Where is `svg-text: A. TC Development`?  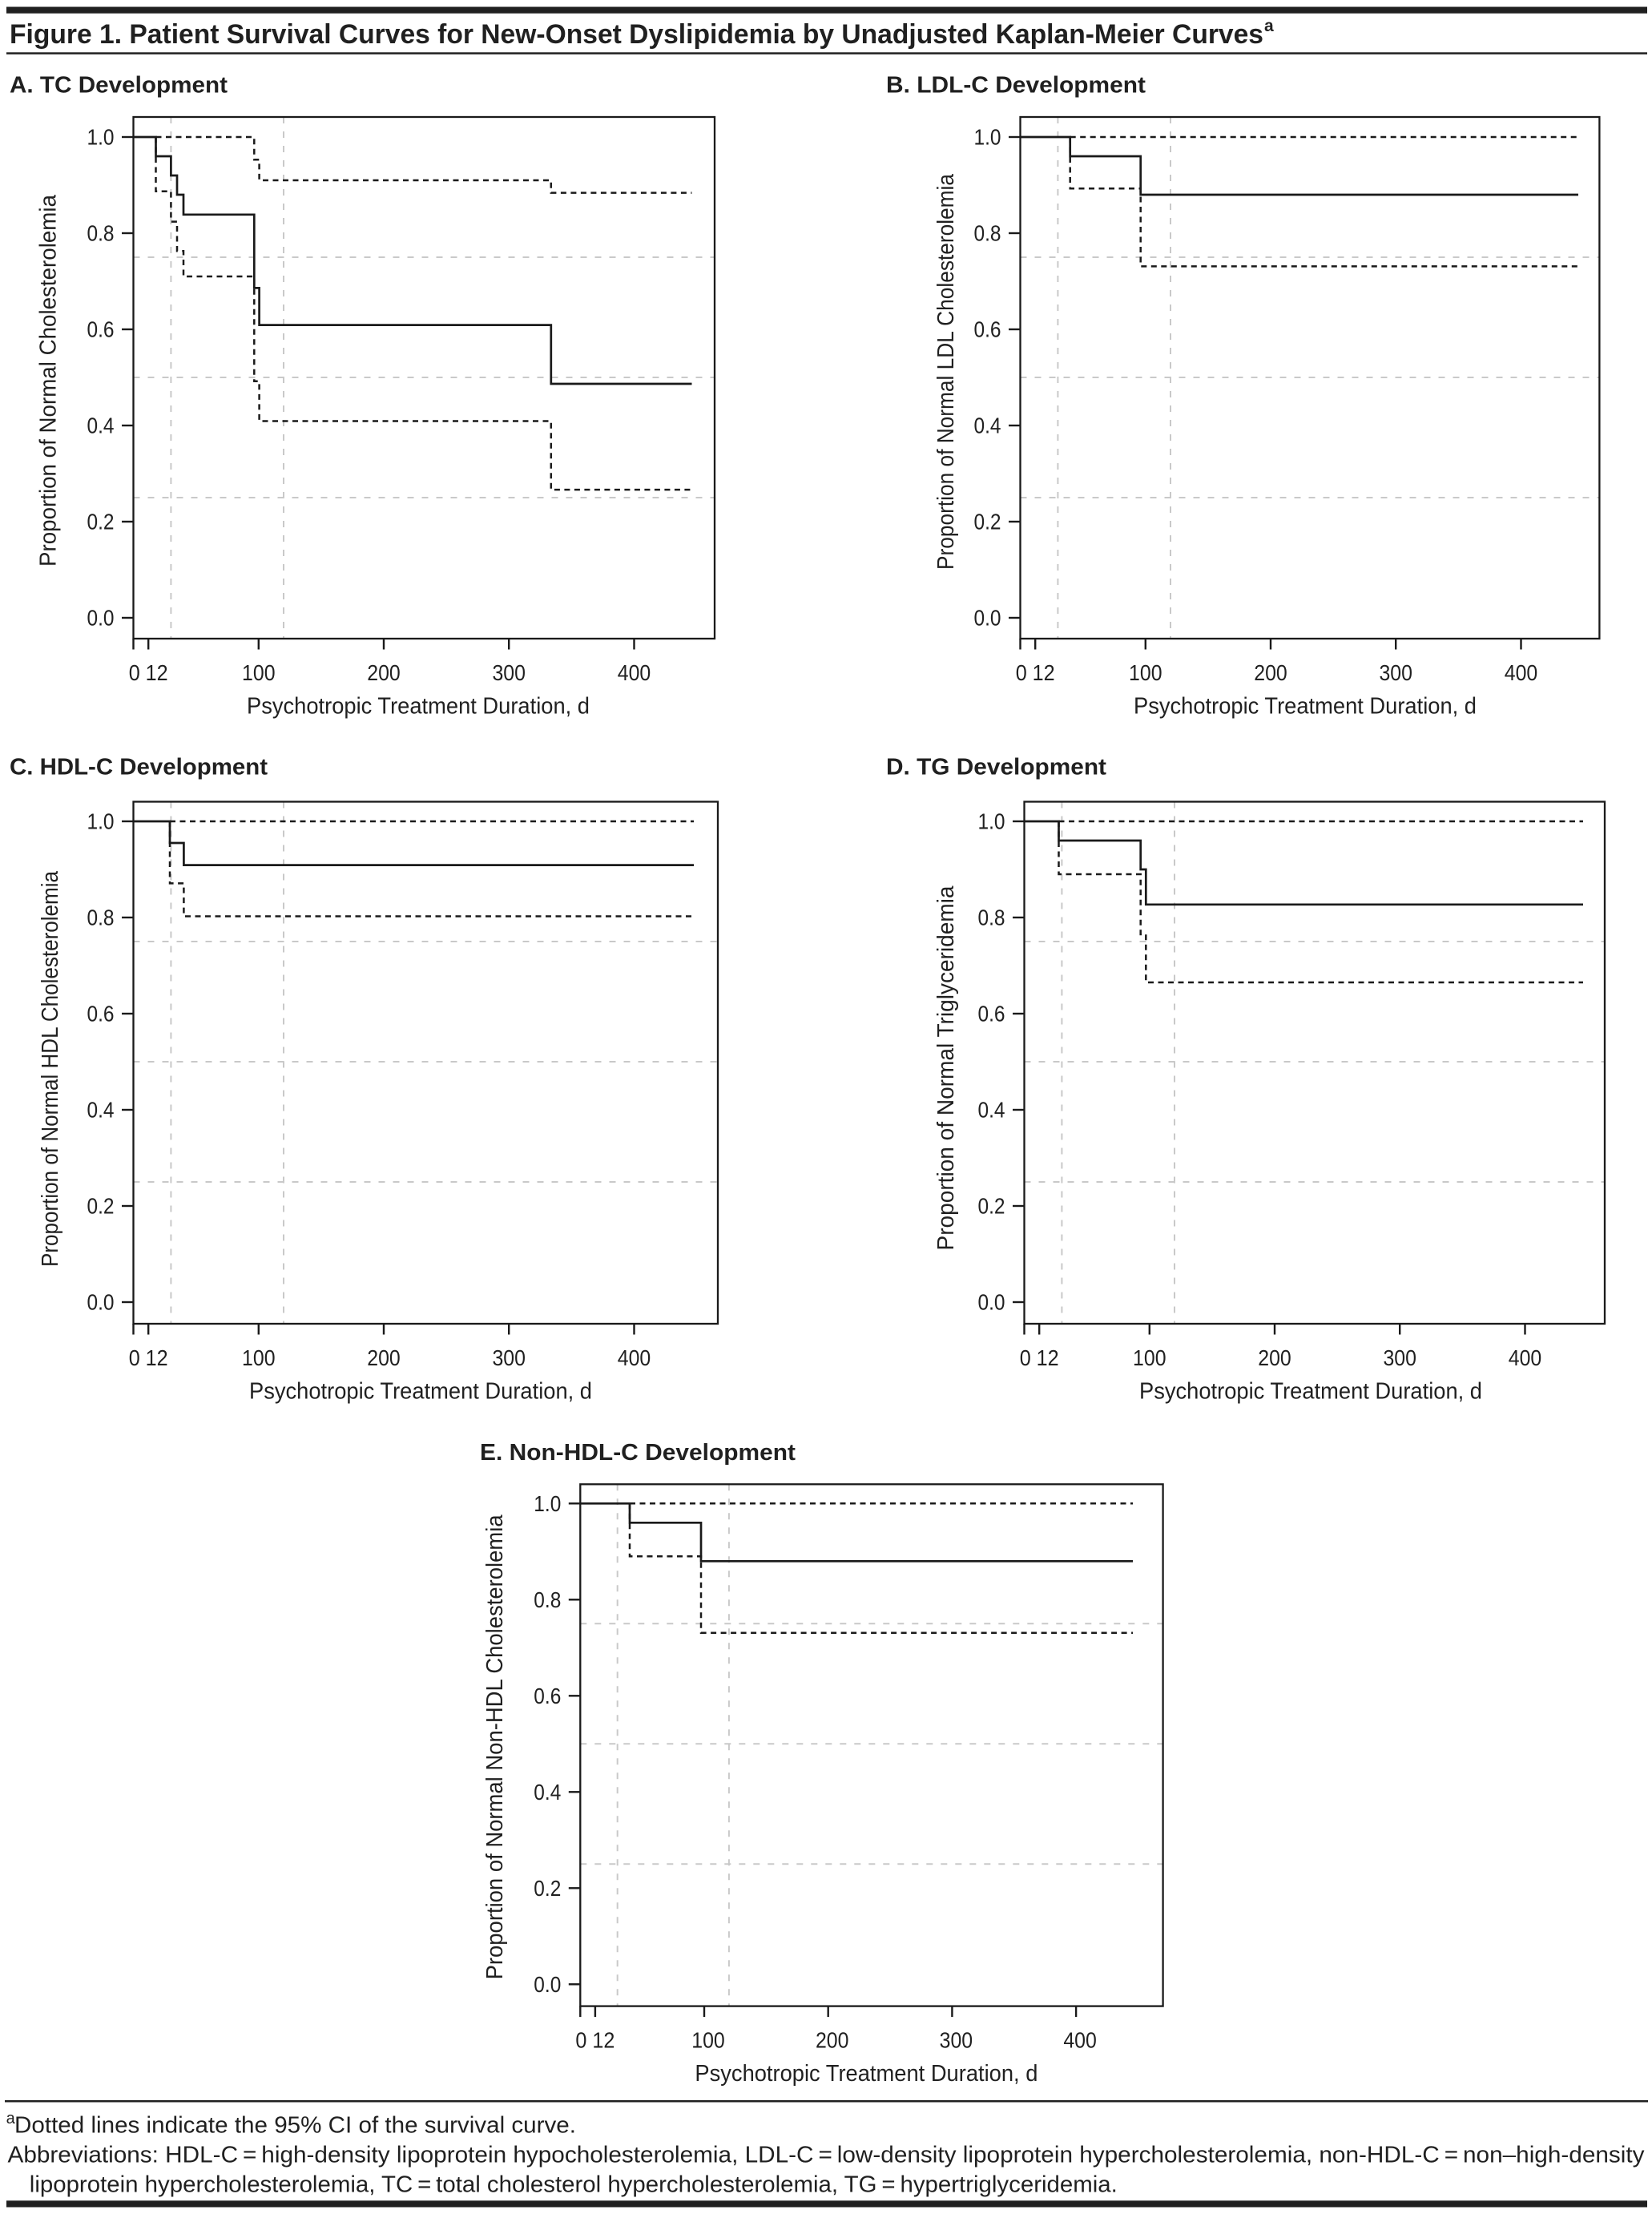
svg-text: A. TC Development is located at coordinates (119, 86).